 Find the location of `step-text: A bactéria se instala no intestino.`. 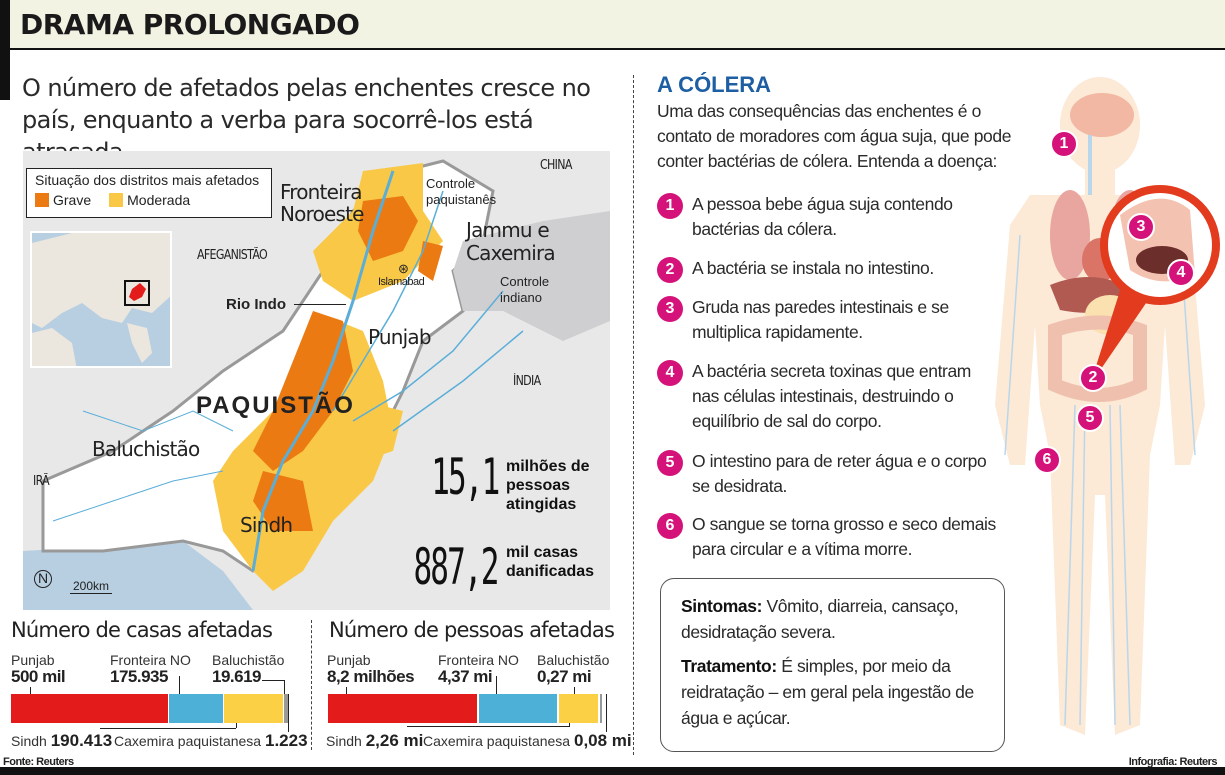

step-text: A bactéria se instala no intestino. is located at coordinates (813, 268).